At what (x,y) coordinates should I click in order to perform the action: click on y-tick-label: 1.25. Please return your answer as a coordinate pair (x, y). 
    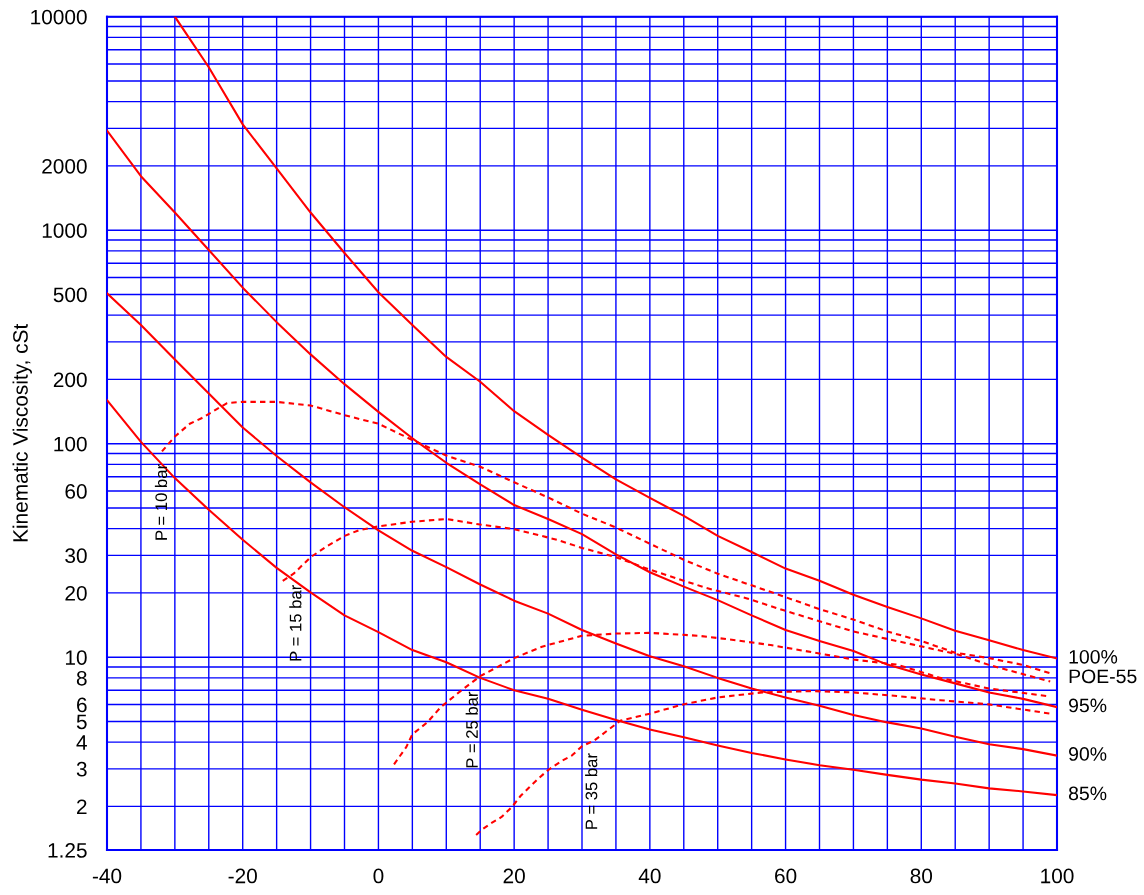
    Looking at the image, I should click on (67, 850).